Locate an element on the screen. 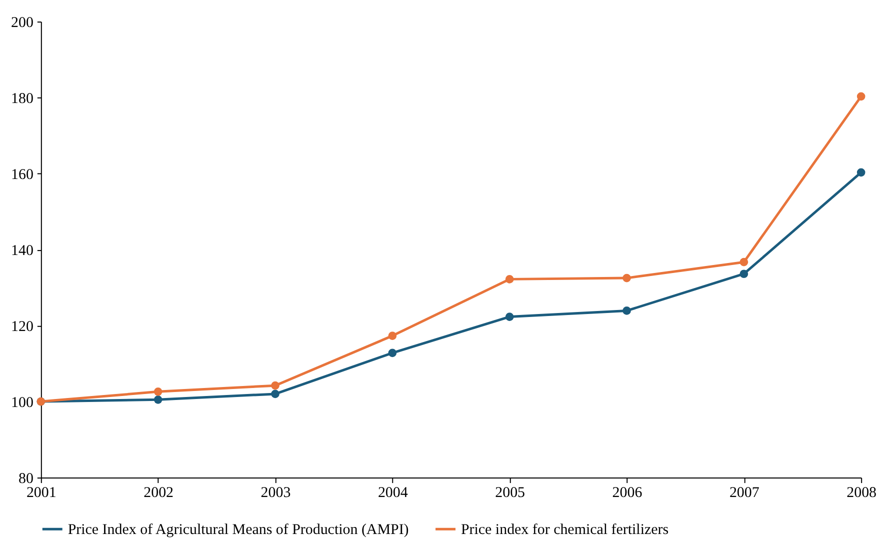 The height and width of the screenshot is (549, 896). y-tick-label: 200 is located at coordinates (22, 23).